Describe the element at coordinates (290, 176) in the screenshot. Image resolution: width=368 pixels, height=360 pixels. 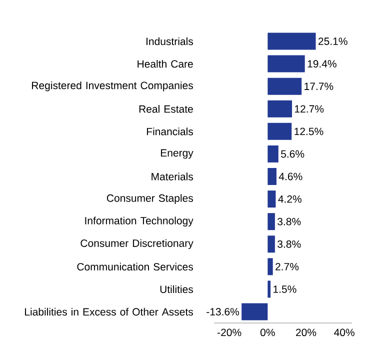
I see `data-label: 4.6%` at that location.